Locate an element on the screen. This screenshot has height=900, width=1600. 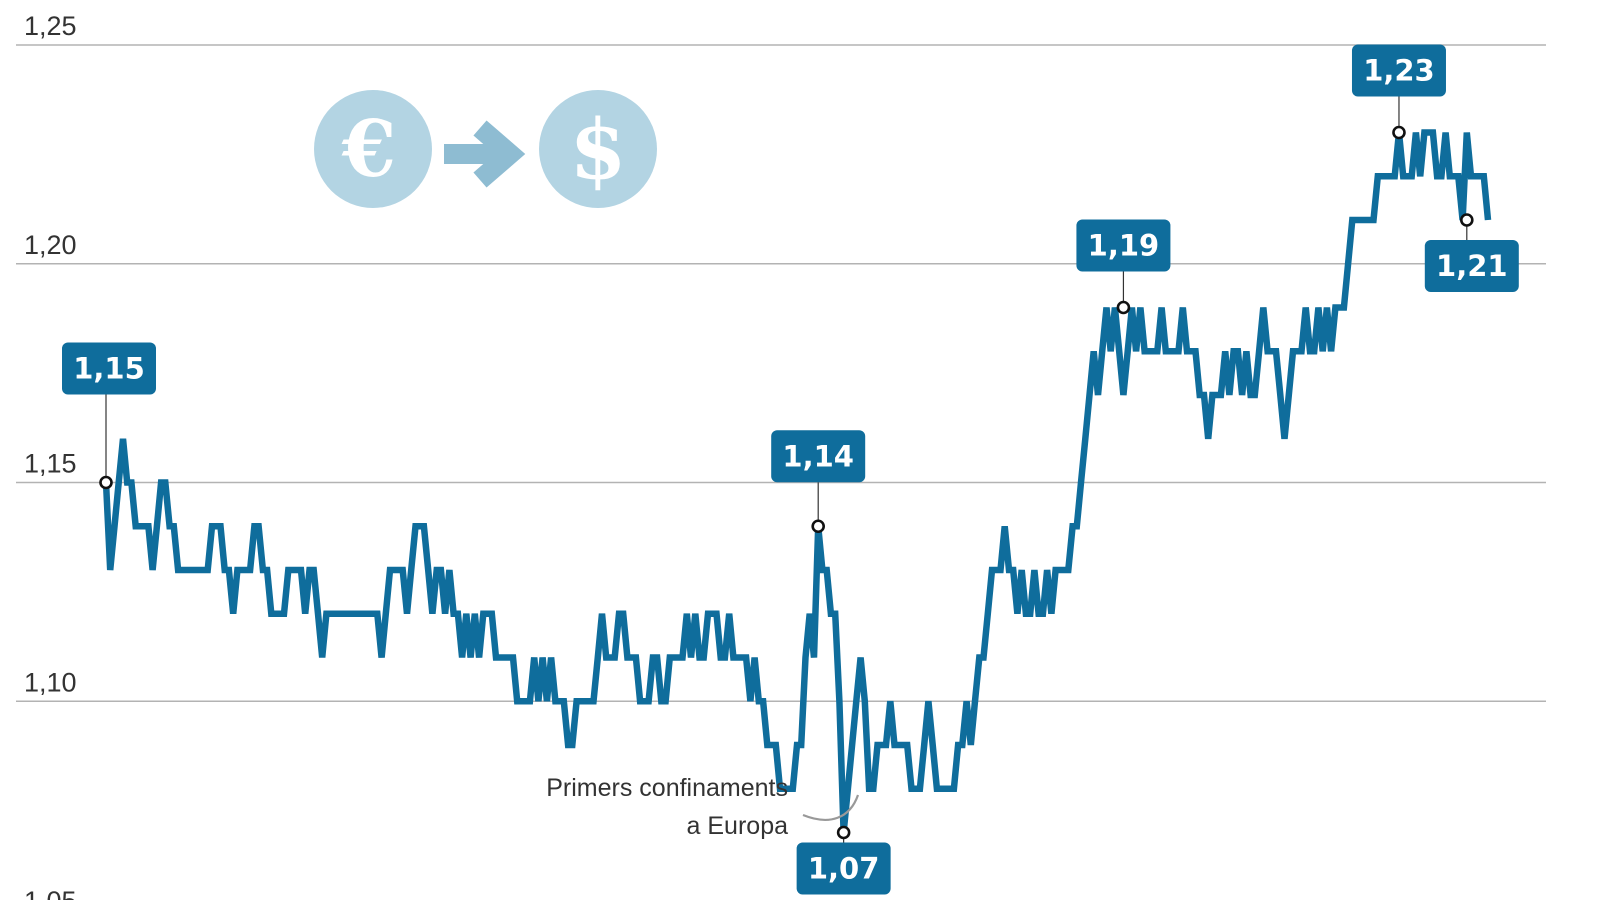
callout: 1,15 is located at coordinates (109, 416).